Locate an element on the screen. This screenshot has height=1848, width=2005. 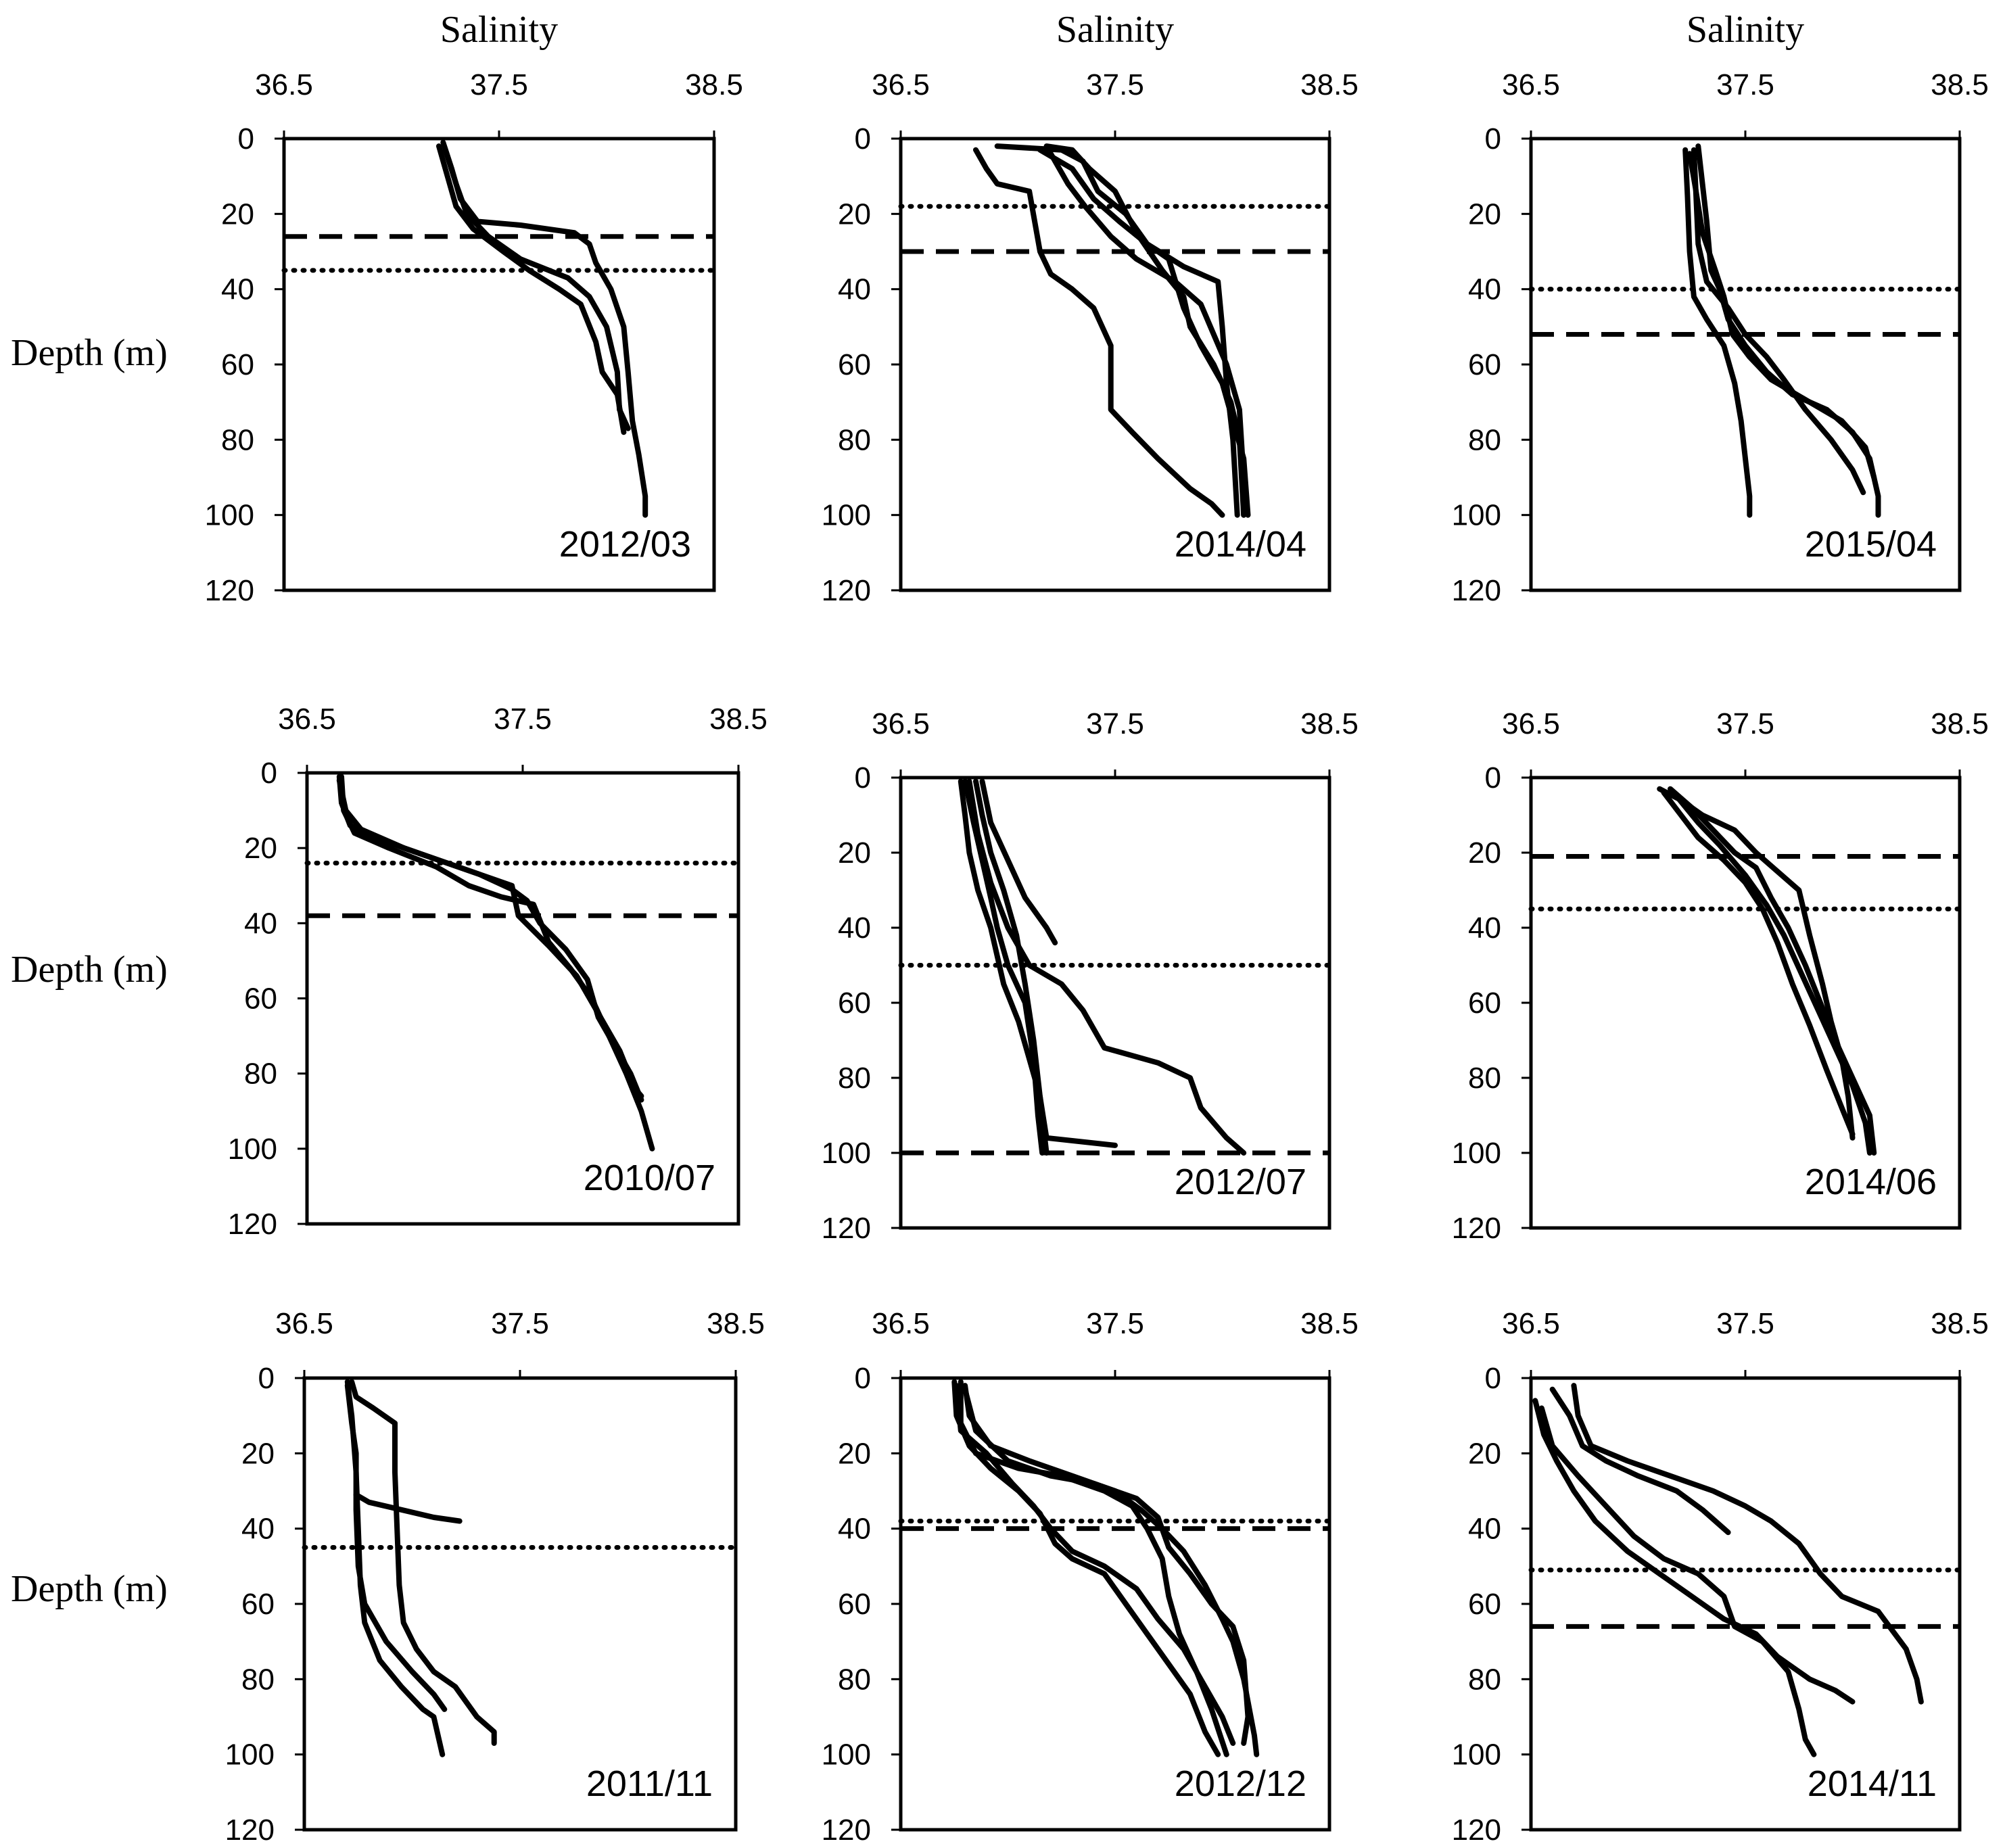
panel-2012-12: 36.5 37.5 38.5 0 20 40 60 80 100 120 2012/12 is located at coordinates (1090, 1577).